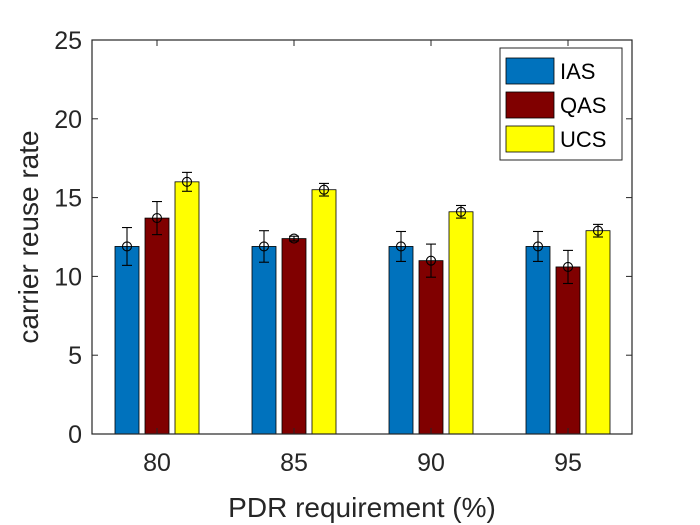  Describe the element at coordinates (530, 71) in the screenshot. I see `legend-swatch-ias` at that location.